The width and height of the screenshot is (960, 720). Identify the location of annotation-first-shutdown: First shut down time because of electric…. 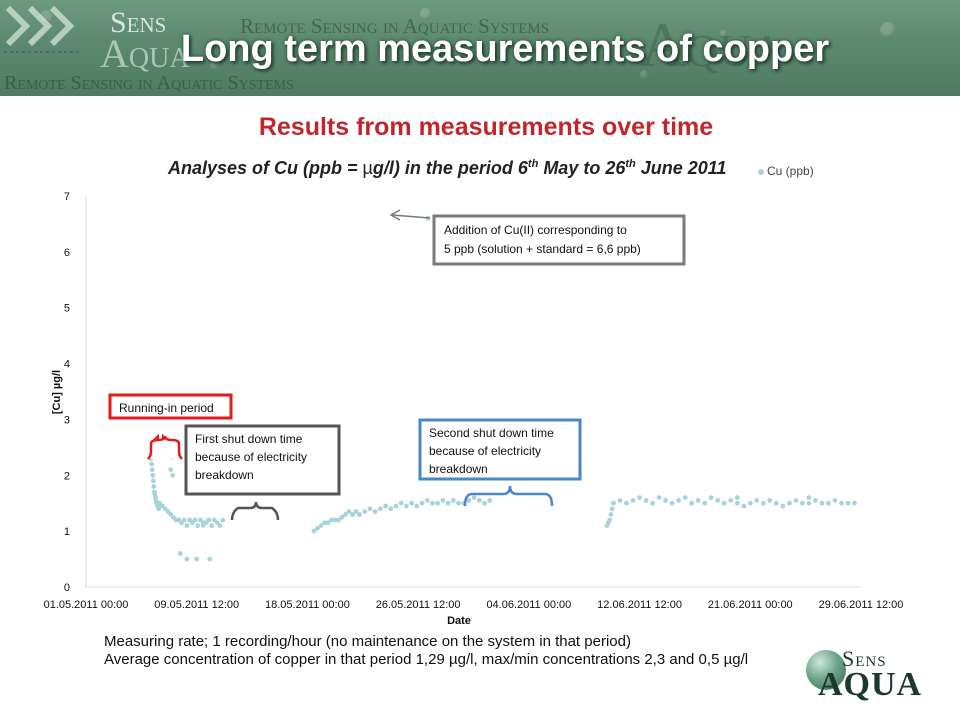
(262, 472).